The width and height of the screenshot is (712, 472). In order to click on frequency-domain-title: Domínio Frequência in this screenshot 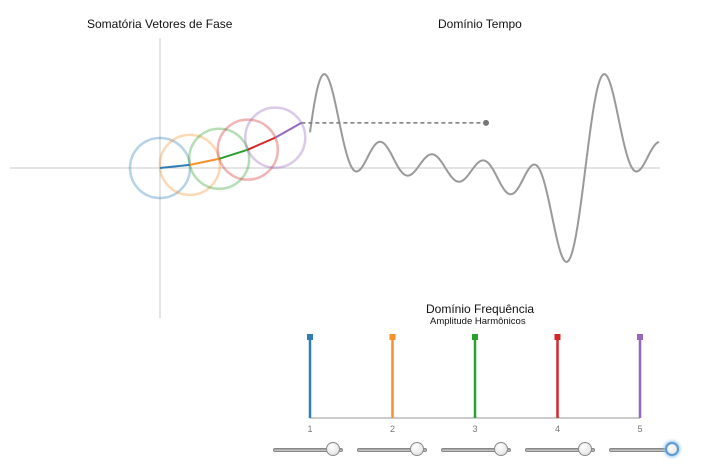, I will do `click(480, 309)`.